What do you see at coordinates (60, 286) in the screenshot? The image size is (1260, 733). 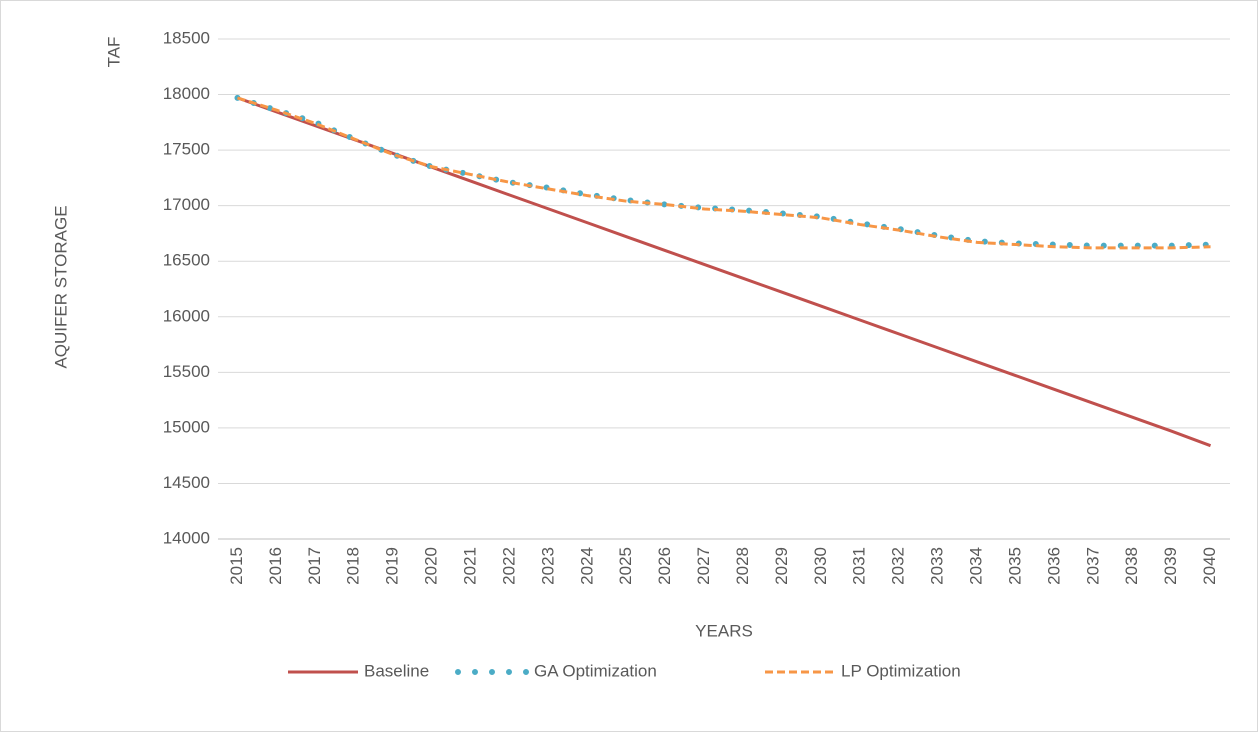 I see `y-axis-title: AQUIFER STORAGE` at bounding box center [60, 286].